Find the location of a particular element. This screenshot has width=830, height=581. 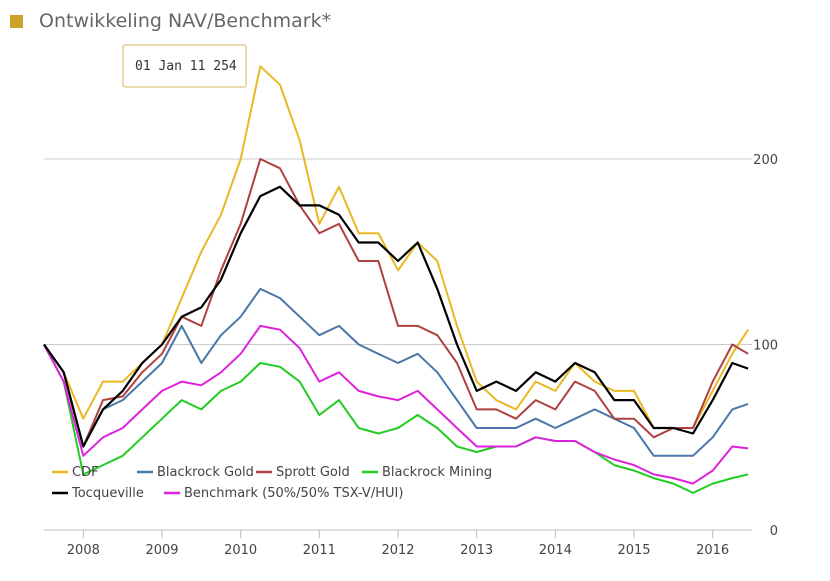

legend-item: Blackrock Mining is located at coordinates (427, 472).